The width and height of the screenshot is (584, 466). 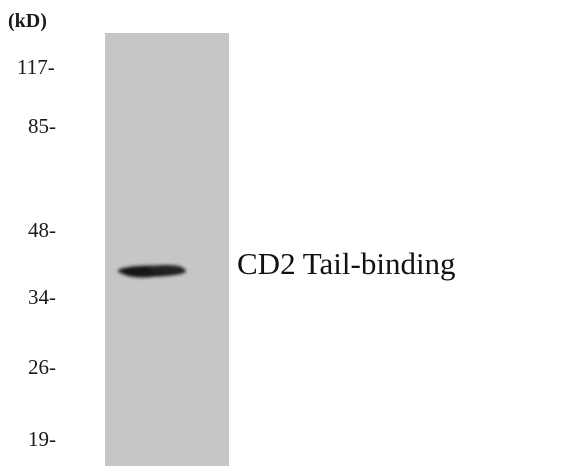 I want to click on marker-label-19: 19-, so click(x=42, y=439).